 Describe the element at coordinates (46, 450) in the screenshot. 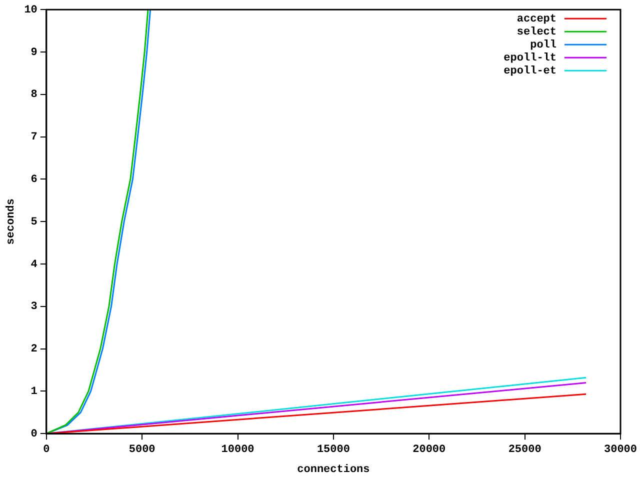

I see `x-tick-label: 0` at that location.